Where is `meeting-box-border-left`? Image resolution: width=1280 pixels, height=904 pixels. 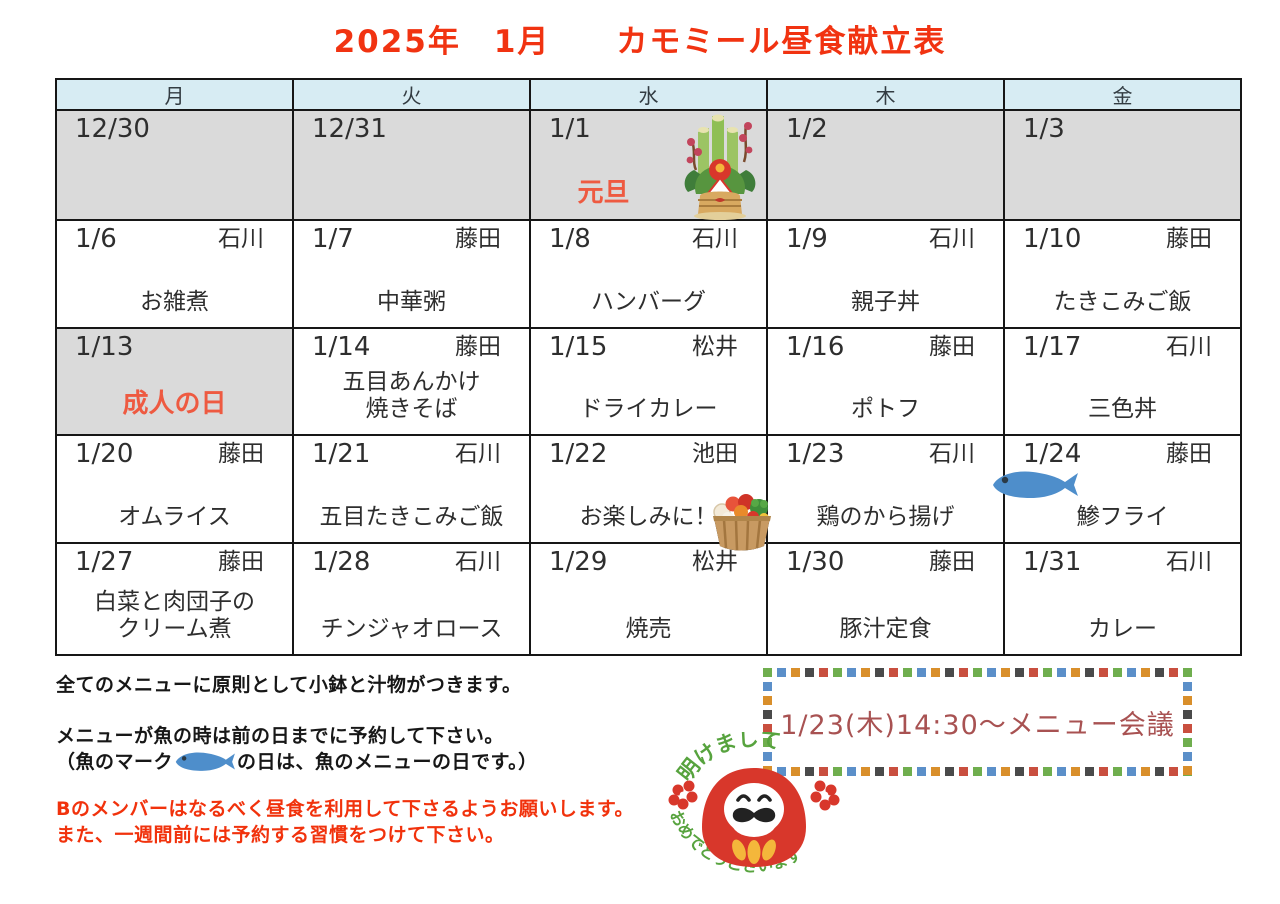
meeting-box-border-left is located at coordinates (767, 722).